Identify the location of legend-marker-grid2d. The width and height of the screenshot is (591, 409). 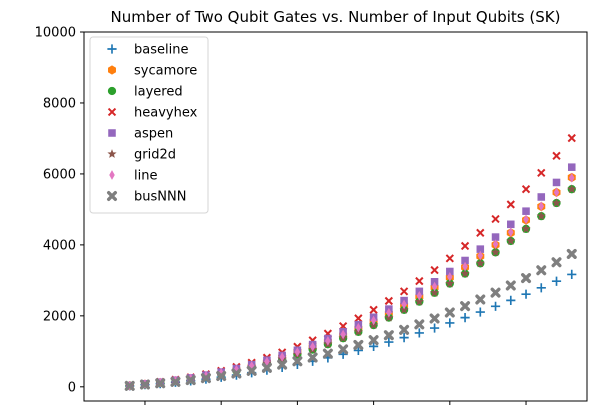
(112, 153).